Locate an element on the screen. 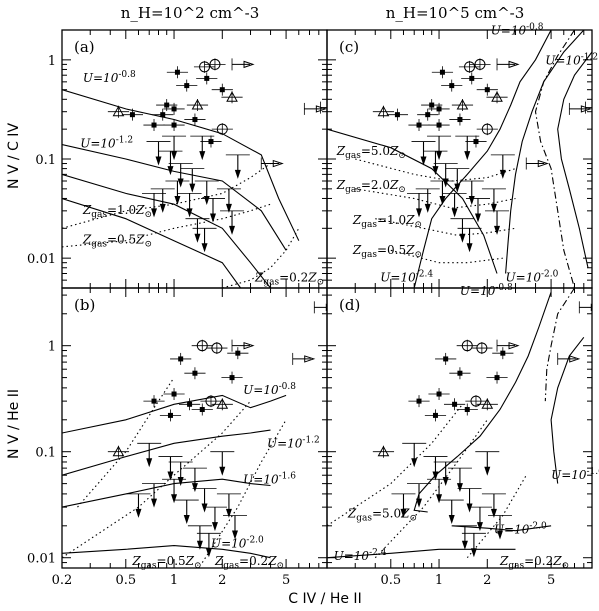  obs-group-c is located at coordinates (482, 155).